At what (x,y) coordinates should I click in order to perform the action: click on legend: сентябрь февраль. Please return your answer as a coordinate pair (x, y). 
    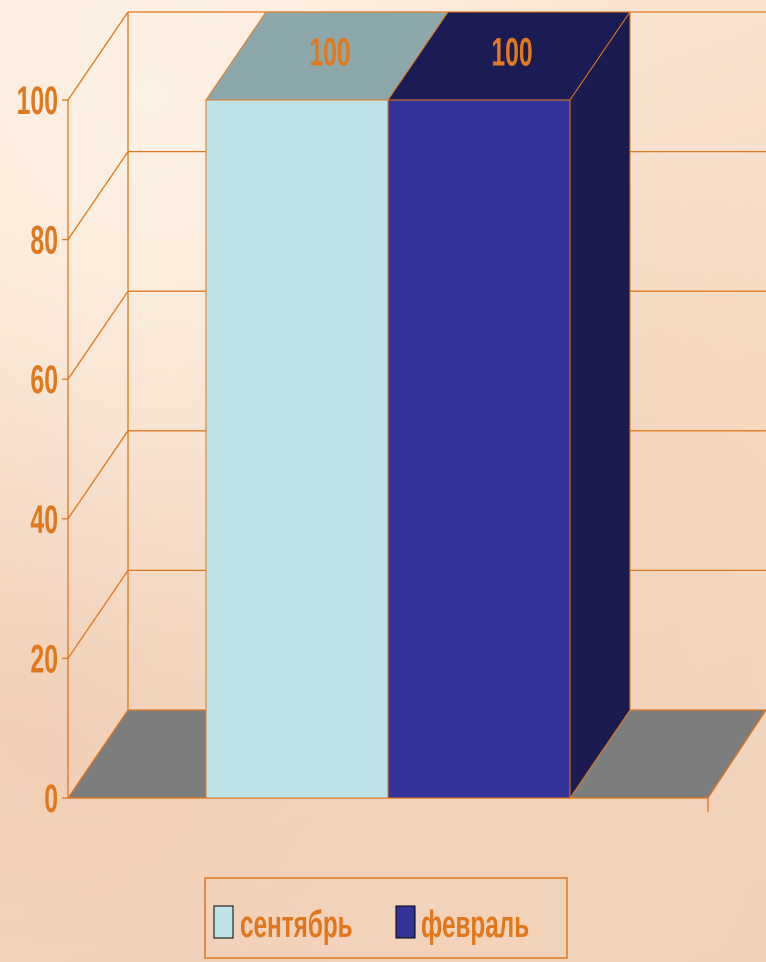
    Looking at the image, I should click on (386, 918).